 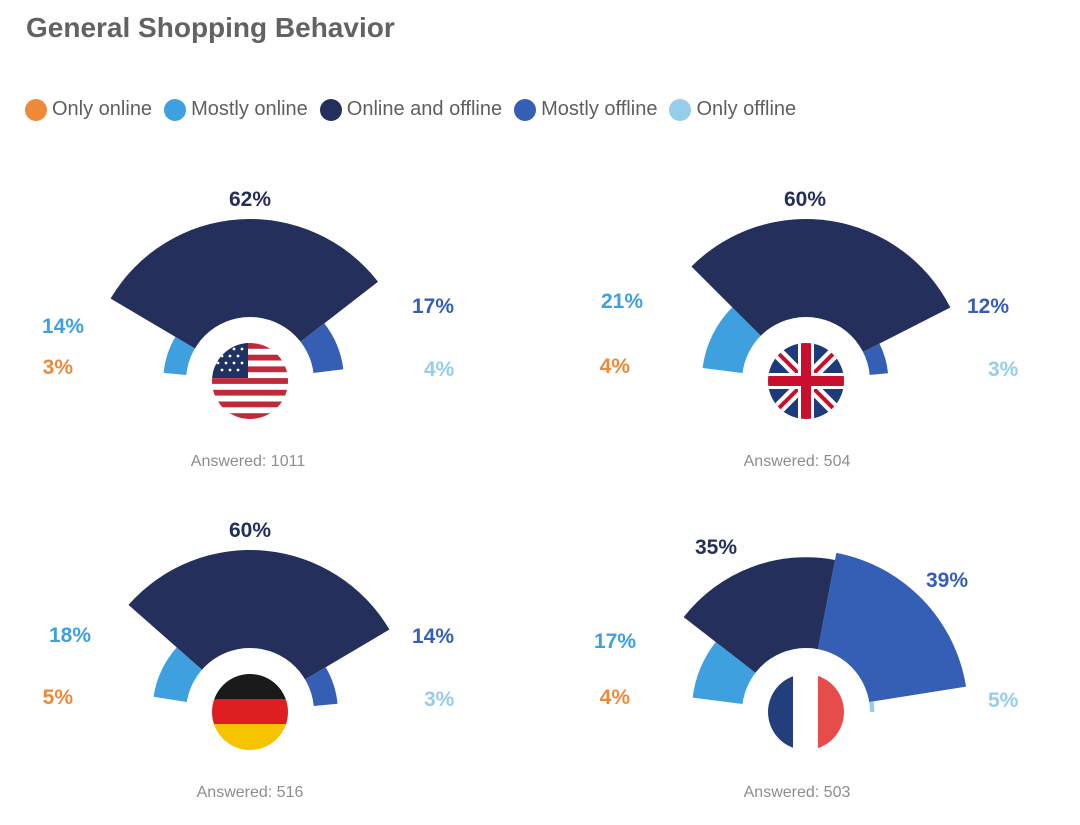 What do you see at coordinates (249, 109) in the screenshot?
I see `legend-label: Mostly online` at bounding box center [249, 109].